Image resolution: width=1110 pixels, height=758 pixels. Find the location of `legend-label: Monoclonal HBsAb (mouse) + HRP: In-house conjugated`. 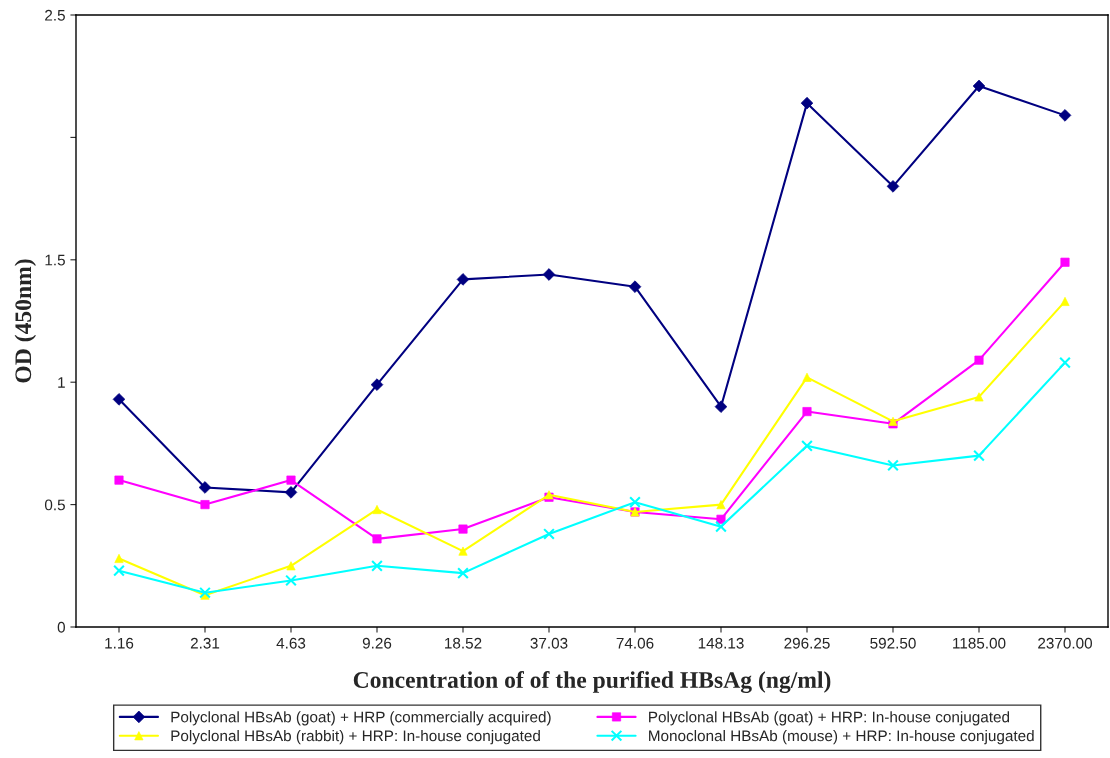

legend-label: Monoclonal HBsAb (mouse) + HRP: In-house conjugated is located at coordinates (841, 737).